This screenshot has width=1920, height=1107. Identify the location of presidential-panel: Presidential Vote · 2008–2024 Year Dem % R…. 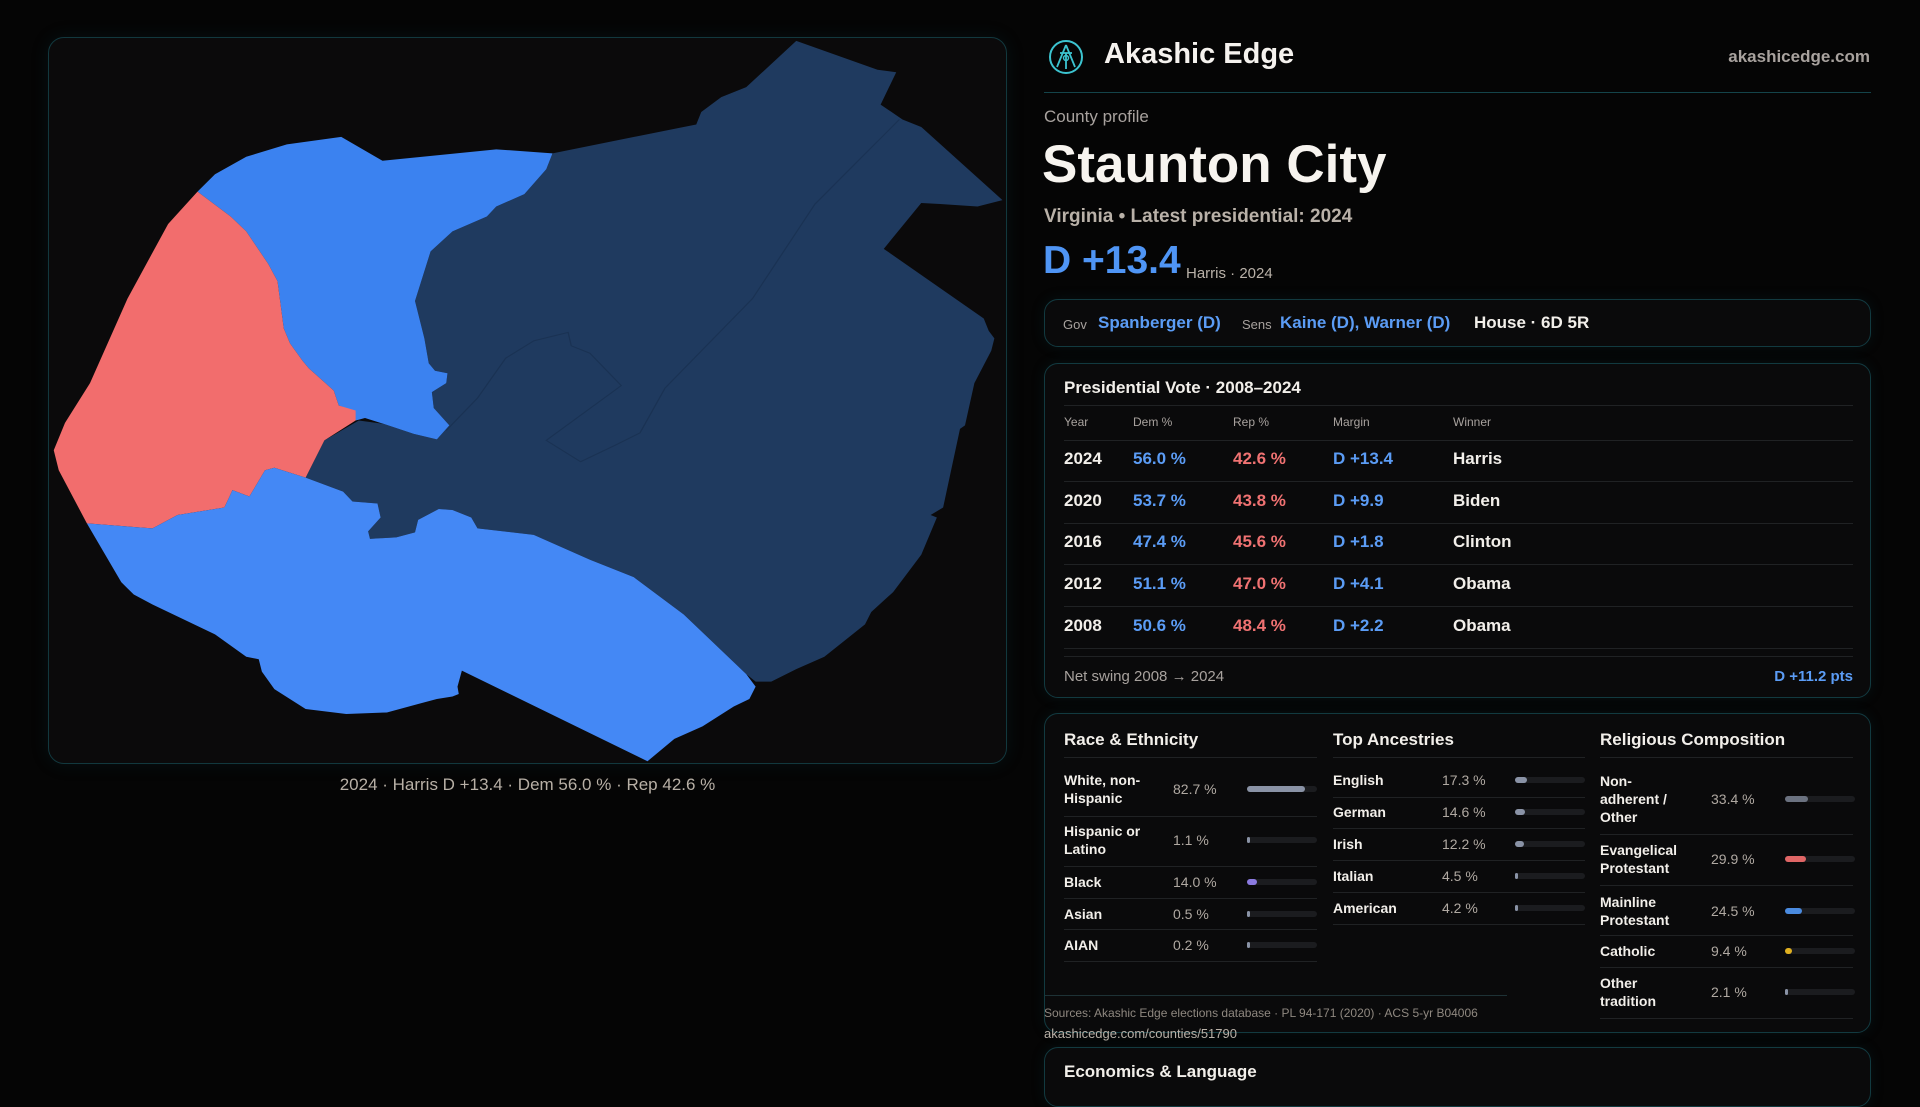
(1457, 530).